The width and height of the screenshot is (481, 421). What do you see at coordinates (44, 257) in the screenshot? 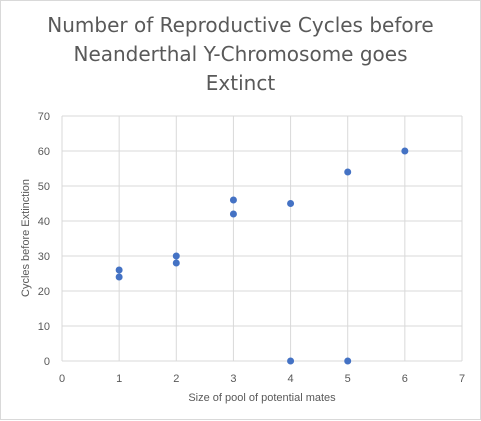
I see `y-tick-label: 30` at bounding box center [44, 257].